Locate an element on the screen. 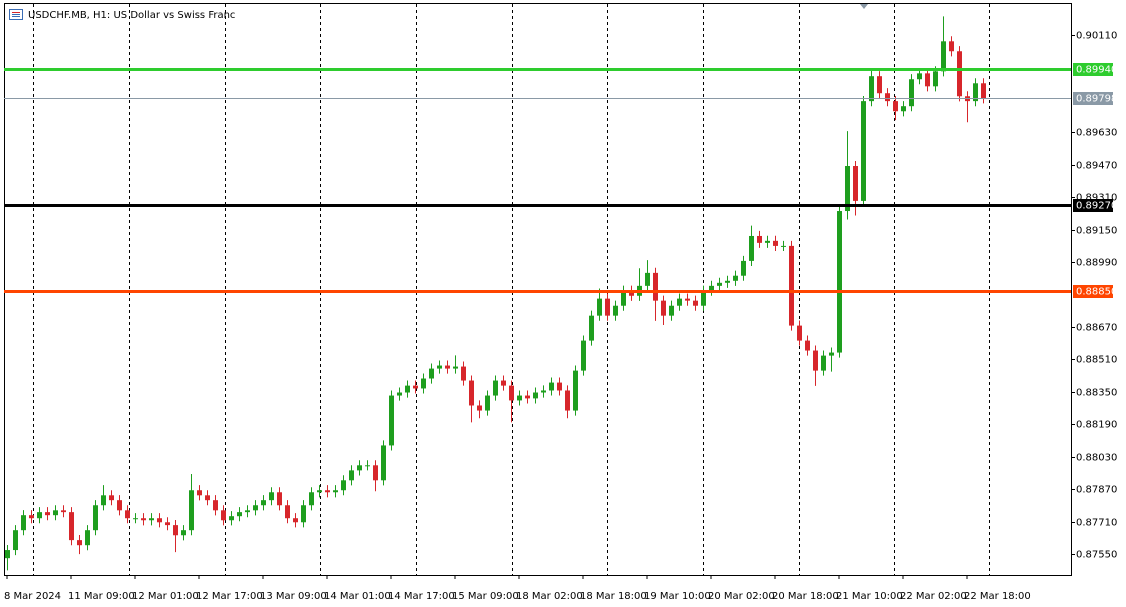 This screenshot has height=607, width=1126. x-tick-label: 15 Mar 09:00 is located at coordinates (485, 596).